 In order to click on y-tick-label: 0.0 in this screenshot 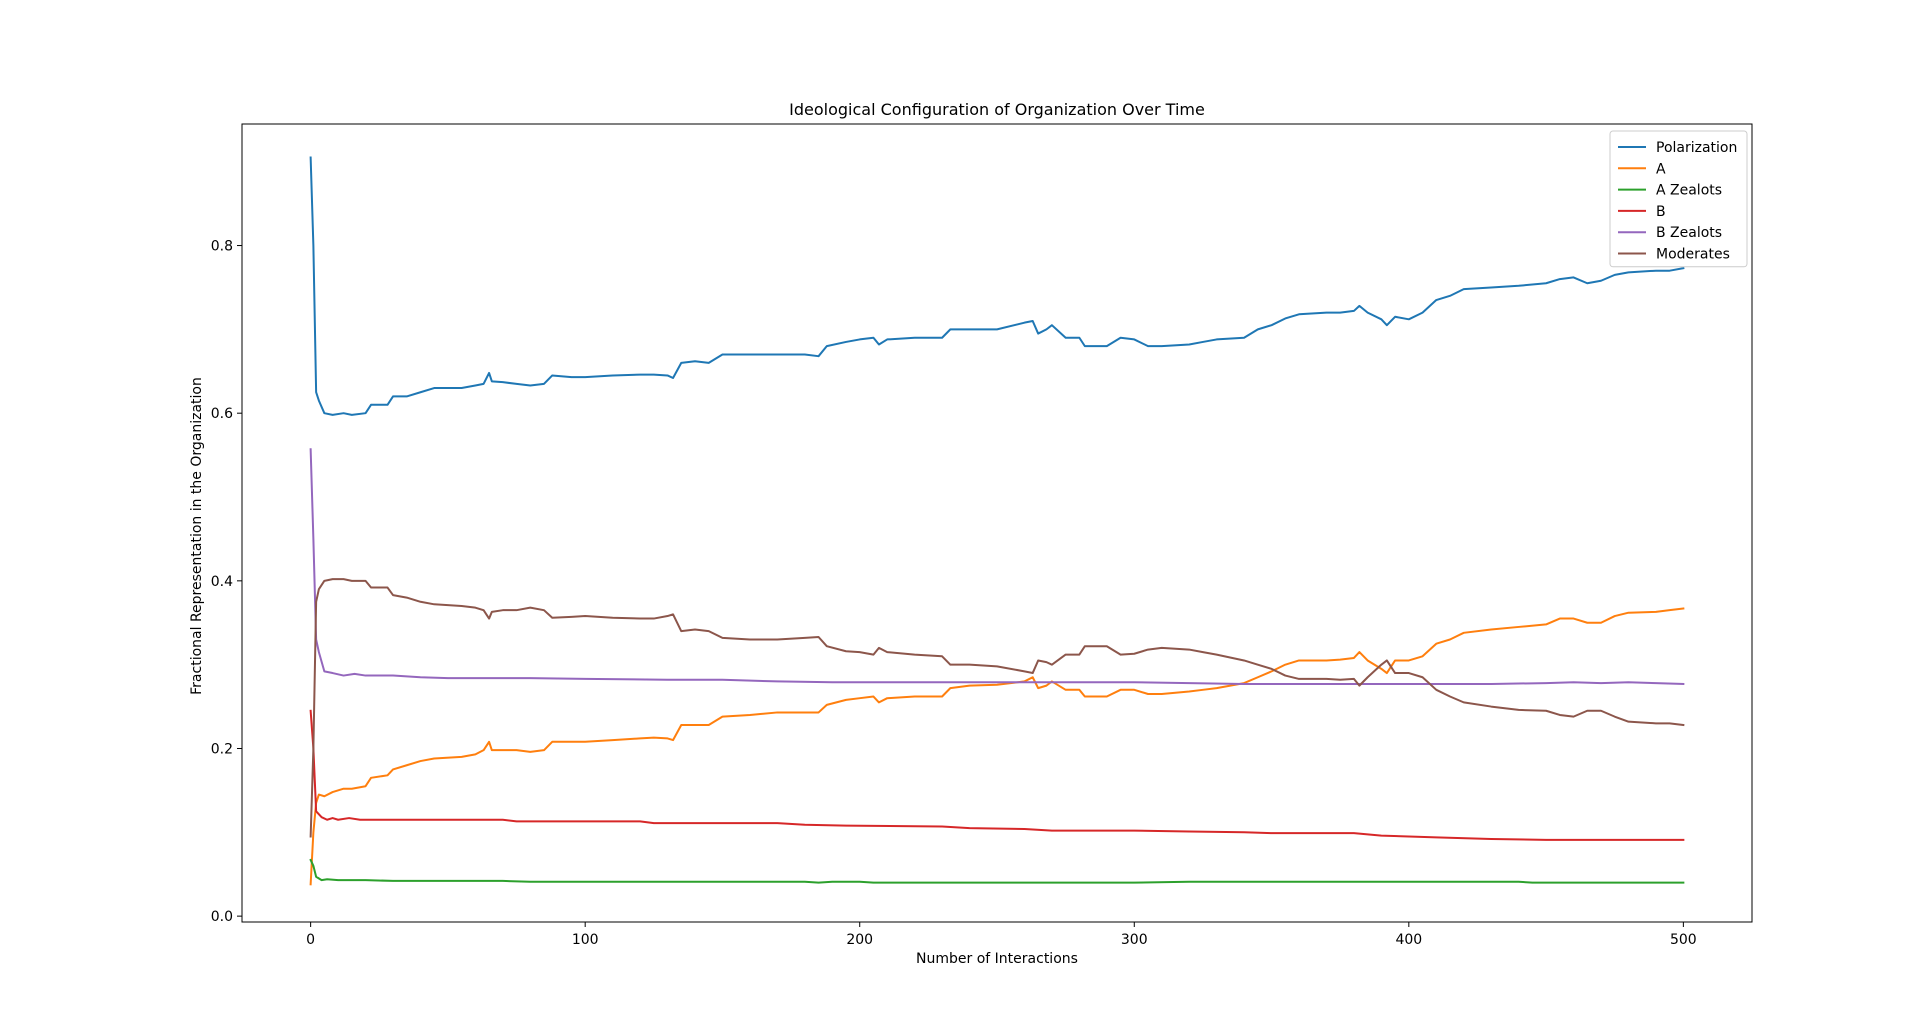, I will do `click(222, 917)`.